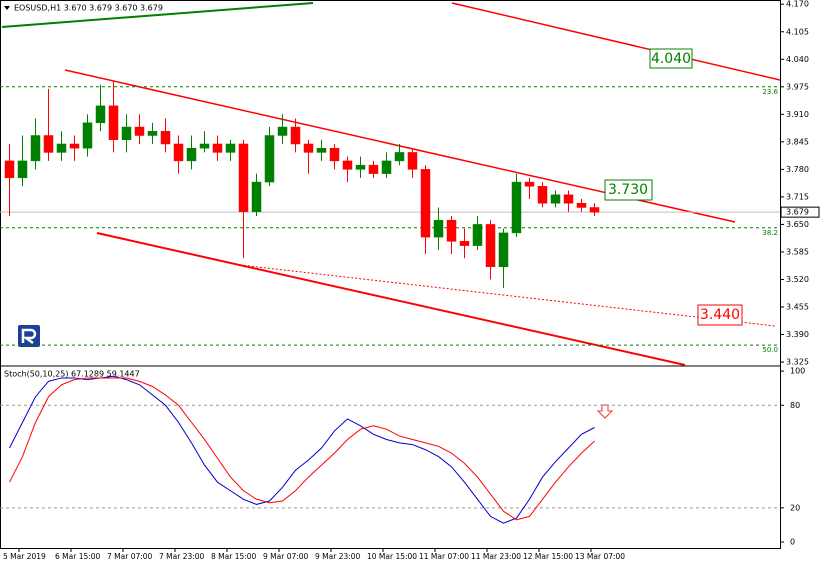  Describe the element at coordinates (507, 295) in the screenshot. I see `dotted-line` at that location.